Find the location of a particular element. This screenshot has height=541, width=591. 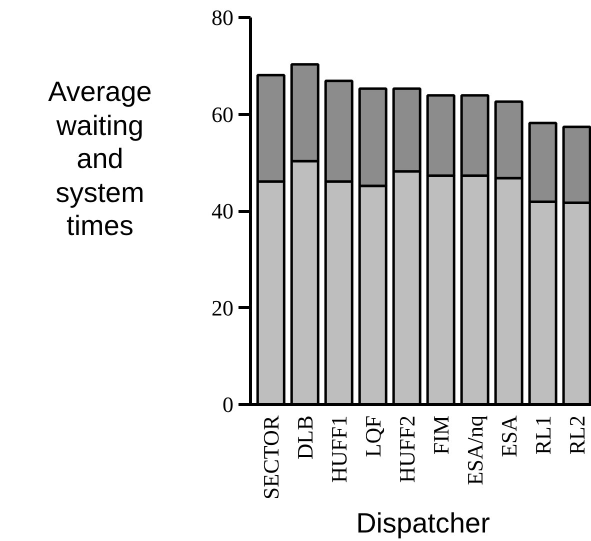

x-tick-label: DLB is located at coordinates (305, 438).